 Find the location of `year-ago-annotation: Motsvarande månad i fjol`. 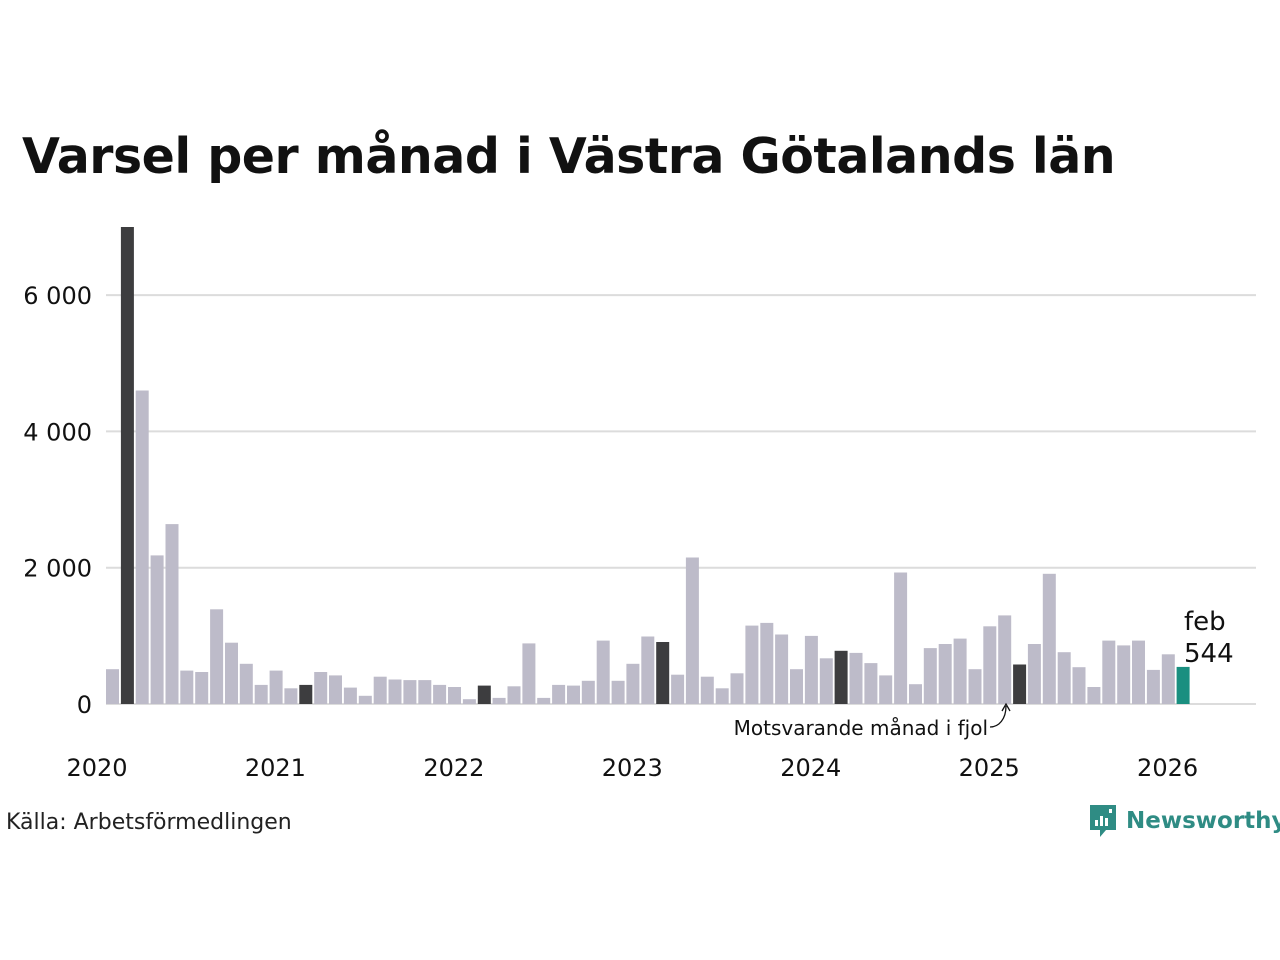

year-ago-annotation: Motsvarande månad i fjol is located at coordinates (861, 728).